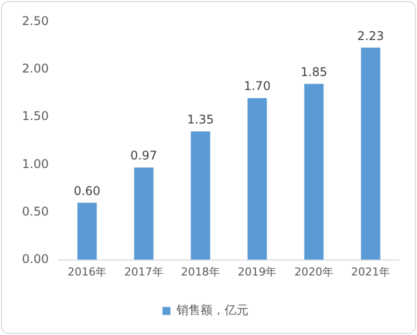 The width and height of the screenshot is (417, 335). Describe the element at coordinates (200, 271) in the screenshot. I see `x-tick-label: 2018年` at that location.